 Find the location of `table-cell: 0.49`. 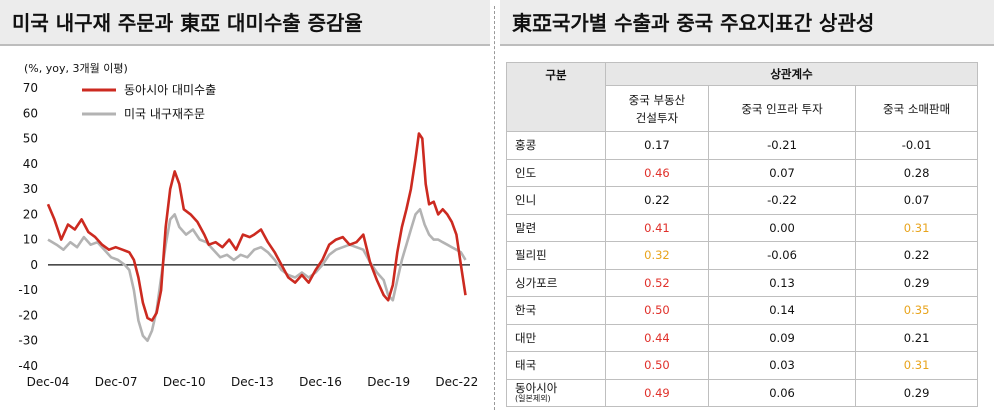

table-cell: 0.49 is located at coordinates (657, 392).